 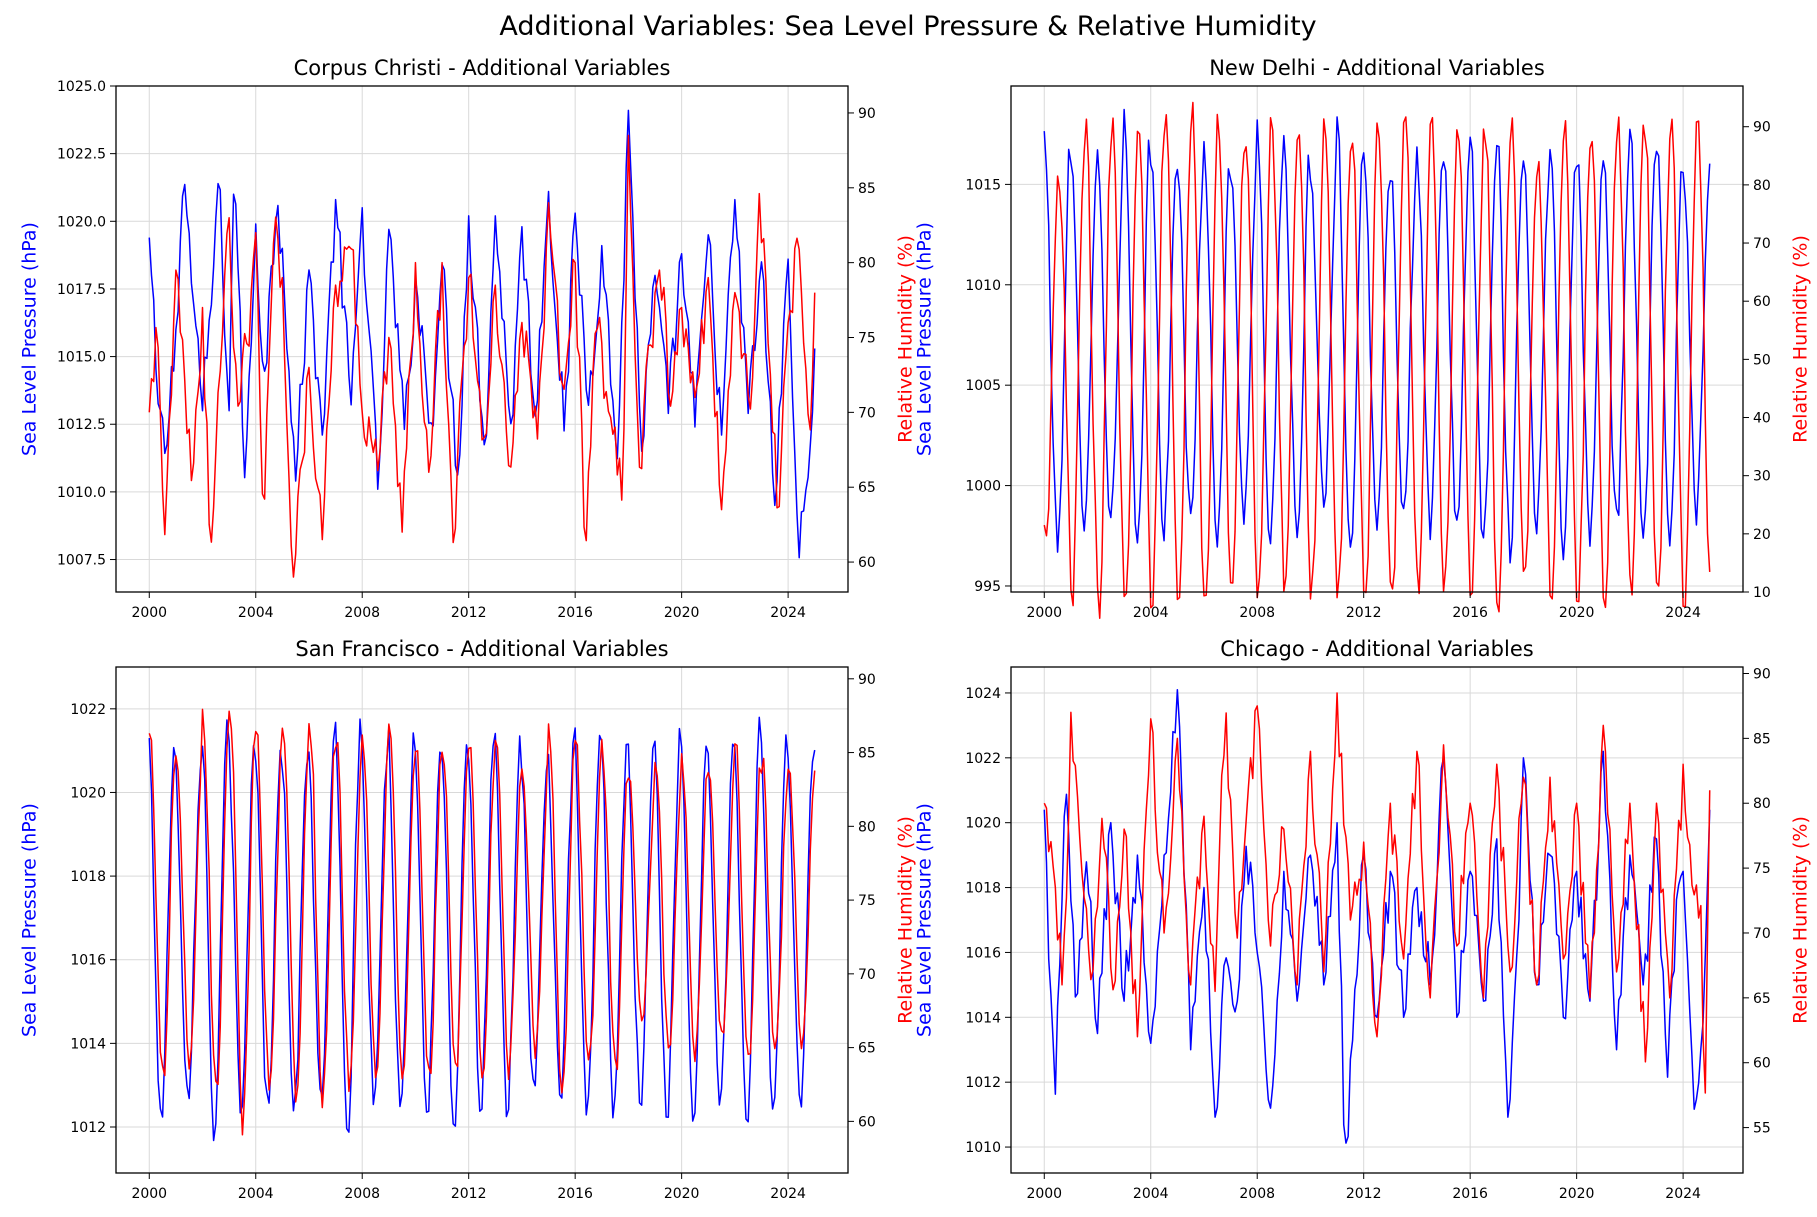 I want to click on y-tick-label: 1022.5, so click(x=81, y=155).